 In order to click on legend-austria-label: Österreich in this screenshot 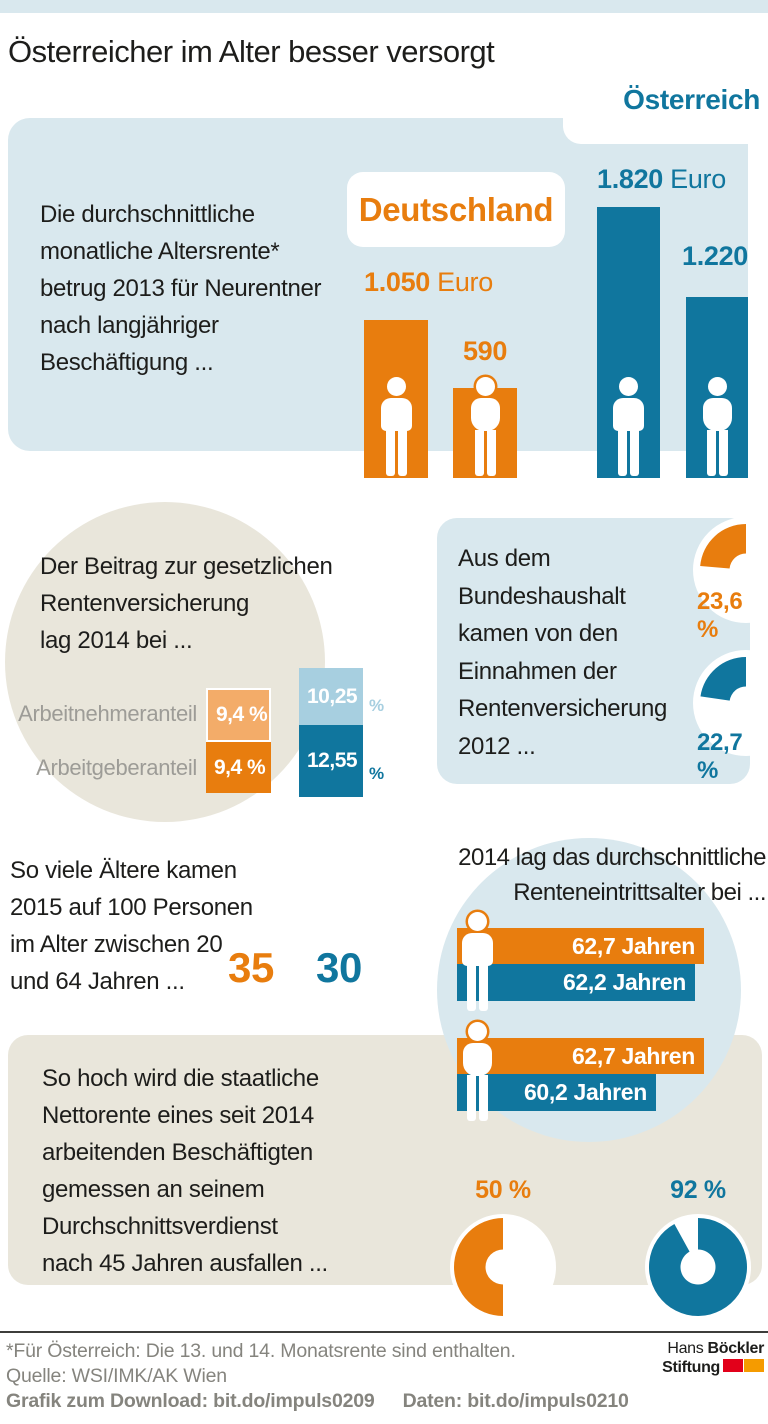, I will do `click(691, 99)`.